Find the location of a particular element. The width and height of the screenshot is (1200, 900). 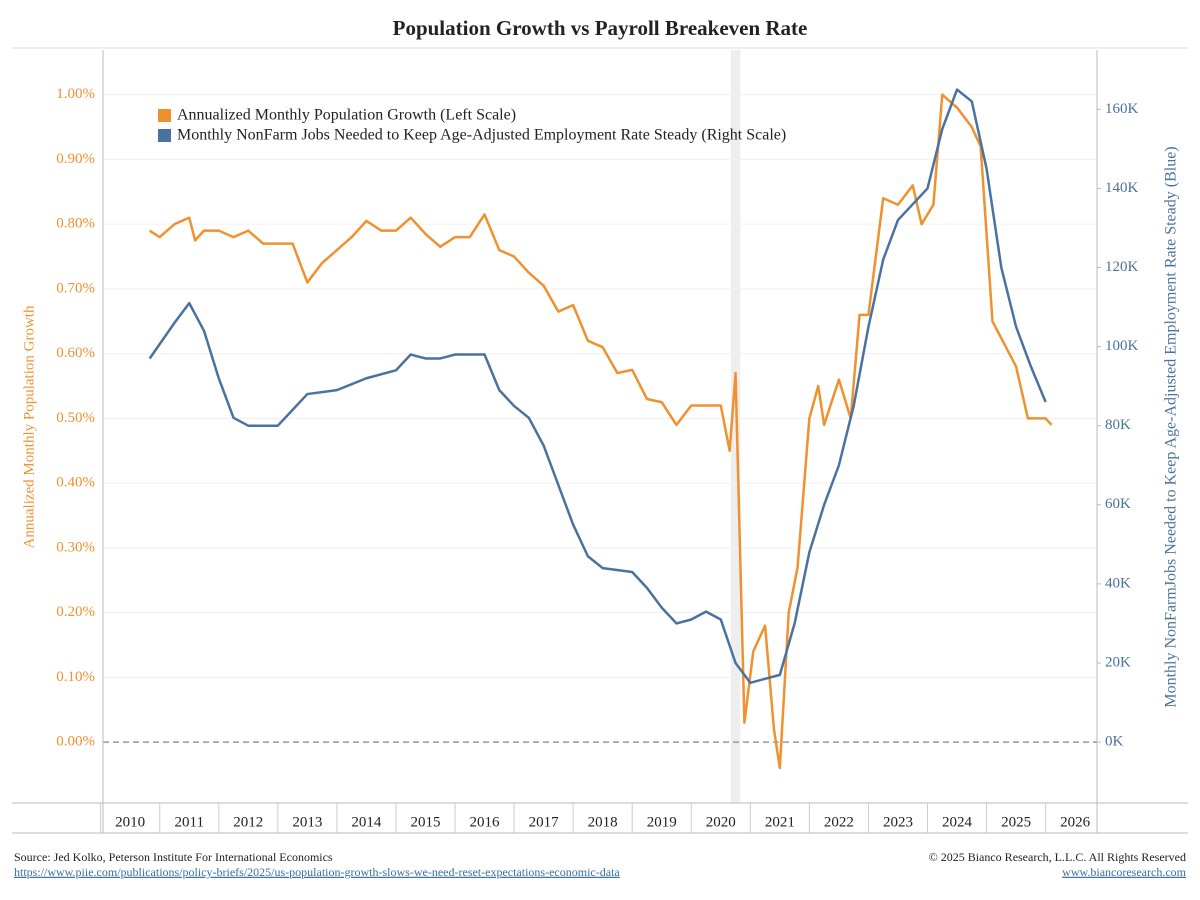

y-tick-label: 0.60% is located at coordinates (75, 353).